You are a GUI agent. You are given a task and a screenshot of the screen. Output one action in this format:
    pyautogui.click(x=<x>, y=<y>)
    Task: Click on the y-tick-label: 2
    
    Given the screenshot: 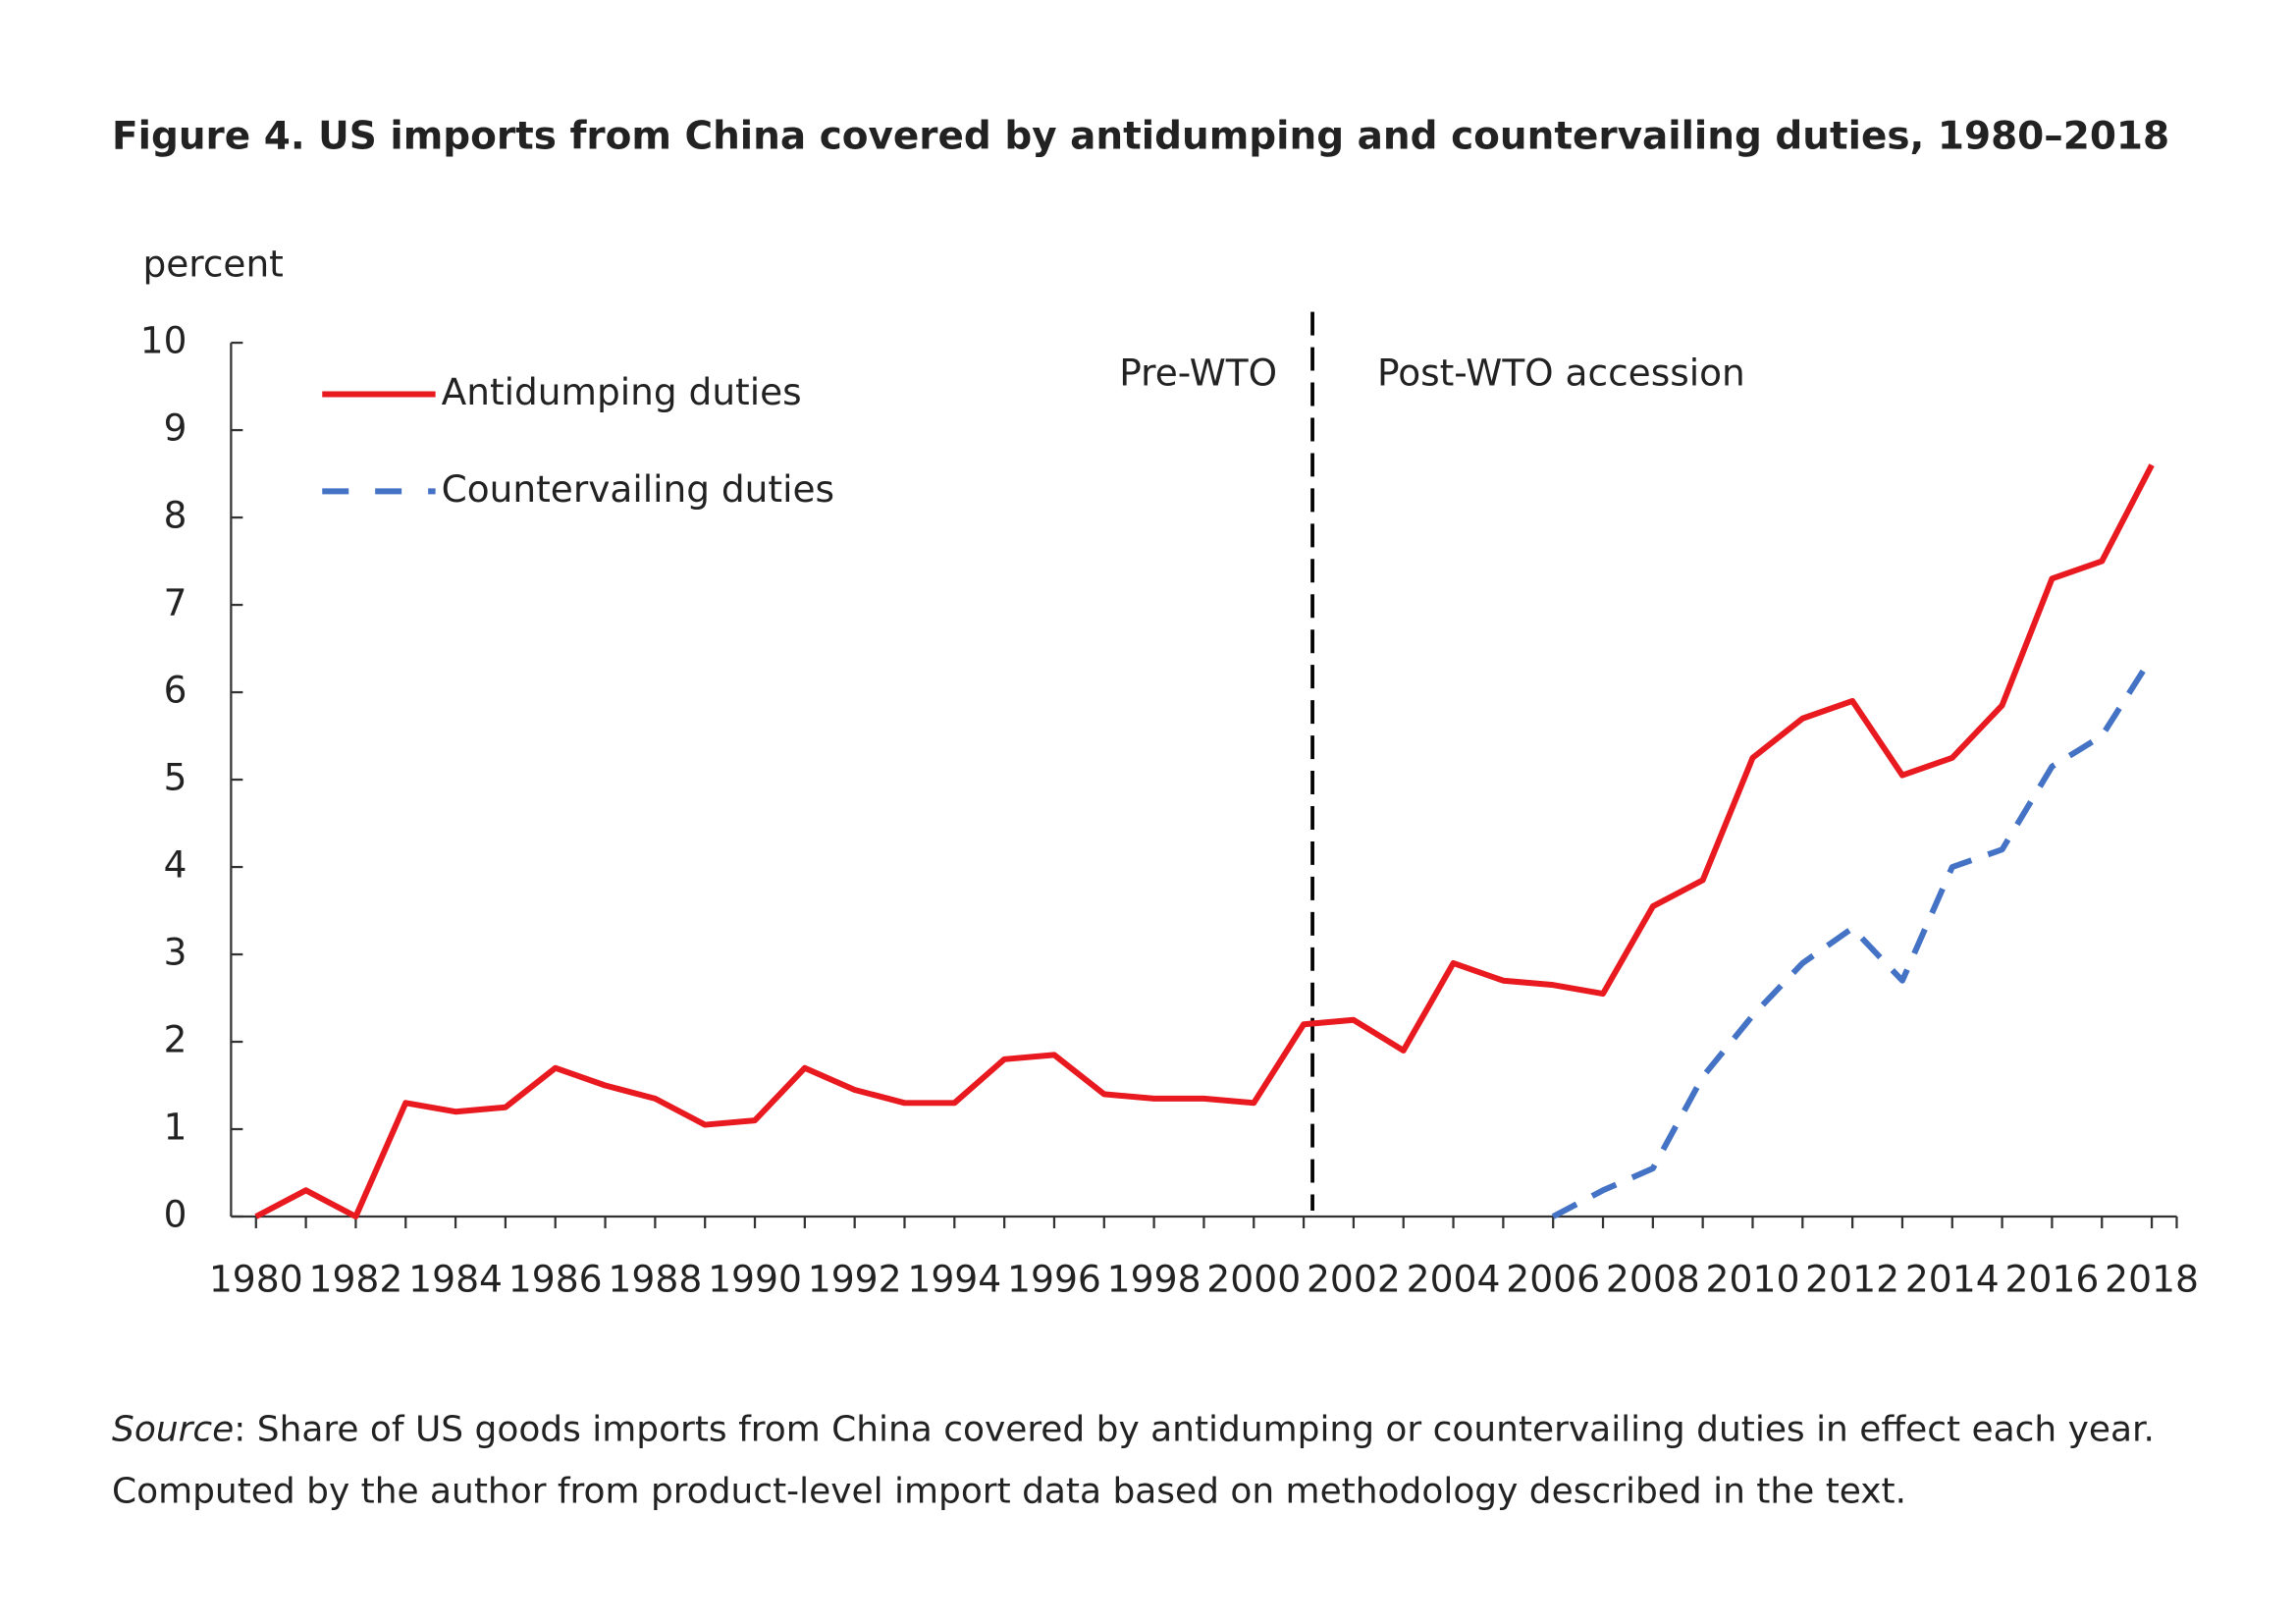 What is the action you would take?
    pyautogui.click(x=175, y=1039)
    